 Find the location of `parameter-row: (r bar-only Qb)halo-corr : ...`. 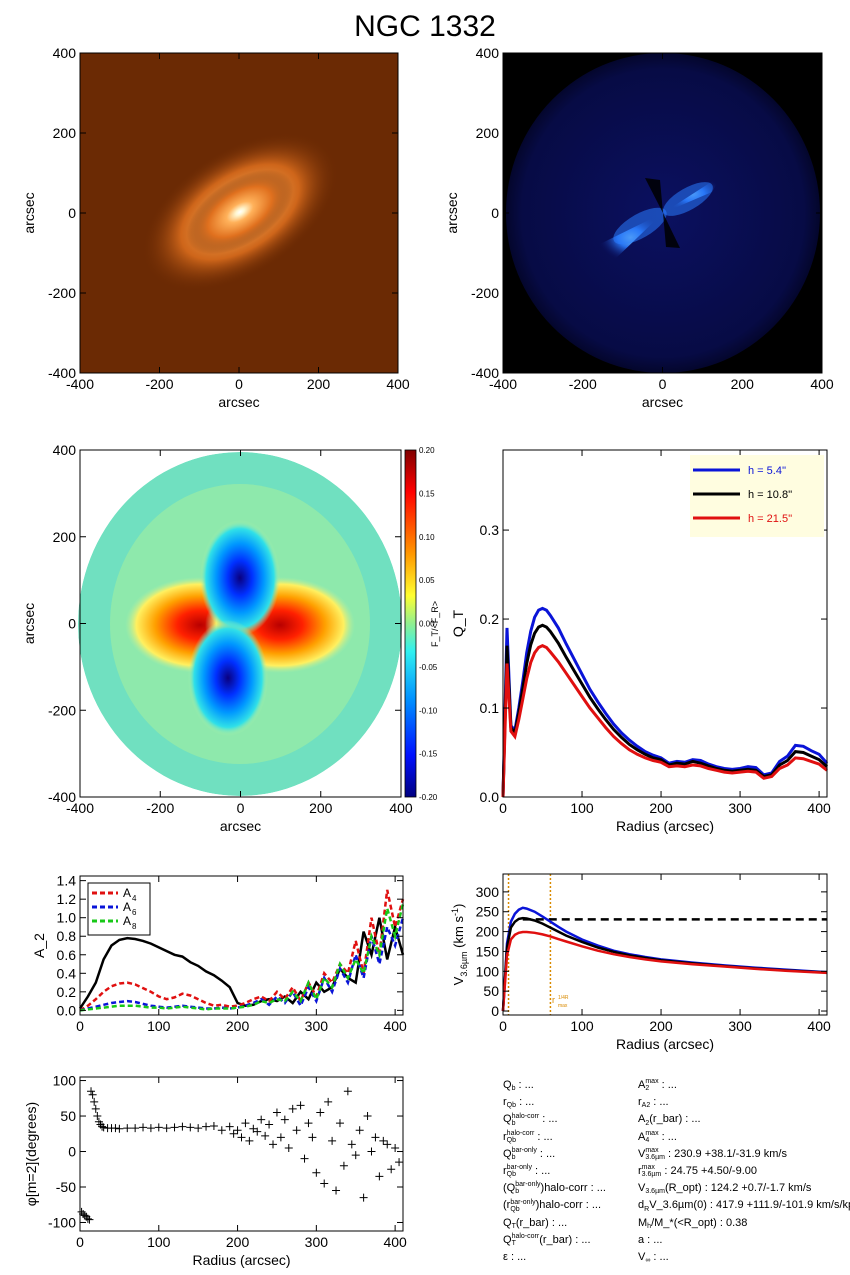

parameter-row: (r bar-only Qb)halo-corr : ... is located at coordinates (552, 1205).